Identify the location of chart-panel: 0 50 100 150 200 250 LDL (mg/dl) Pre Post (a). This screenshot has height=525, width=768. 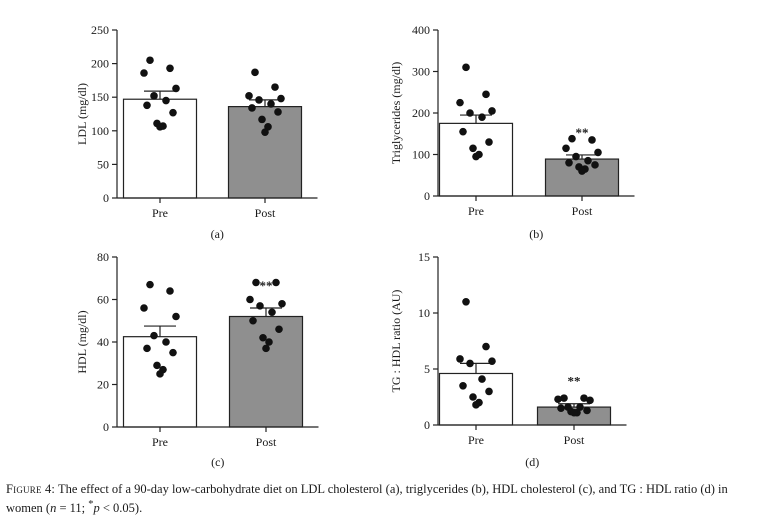
(196, 132).